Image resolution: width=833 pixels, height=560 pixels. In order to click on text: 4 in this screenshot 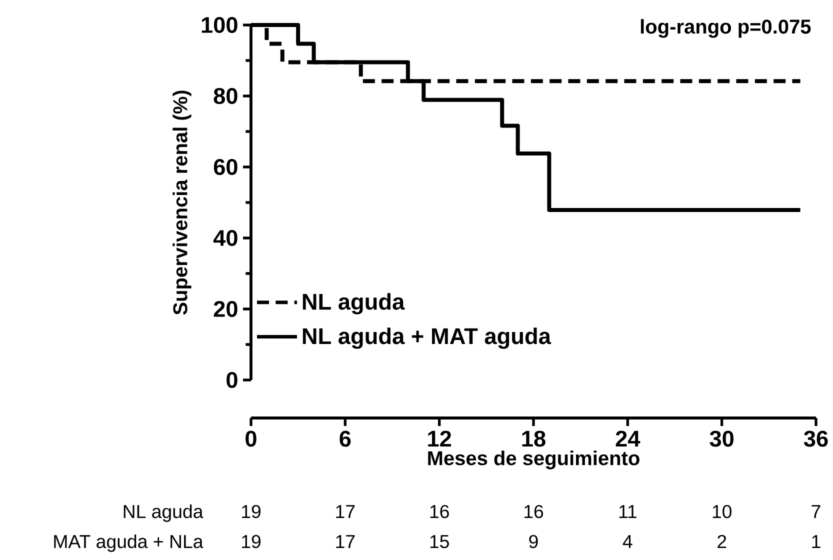, I will do `click(627, 541)`.